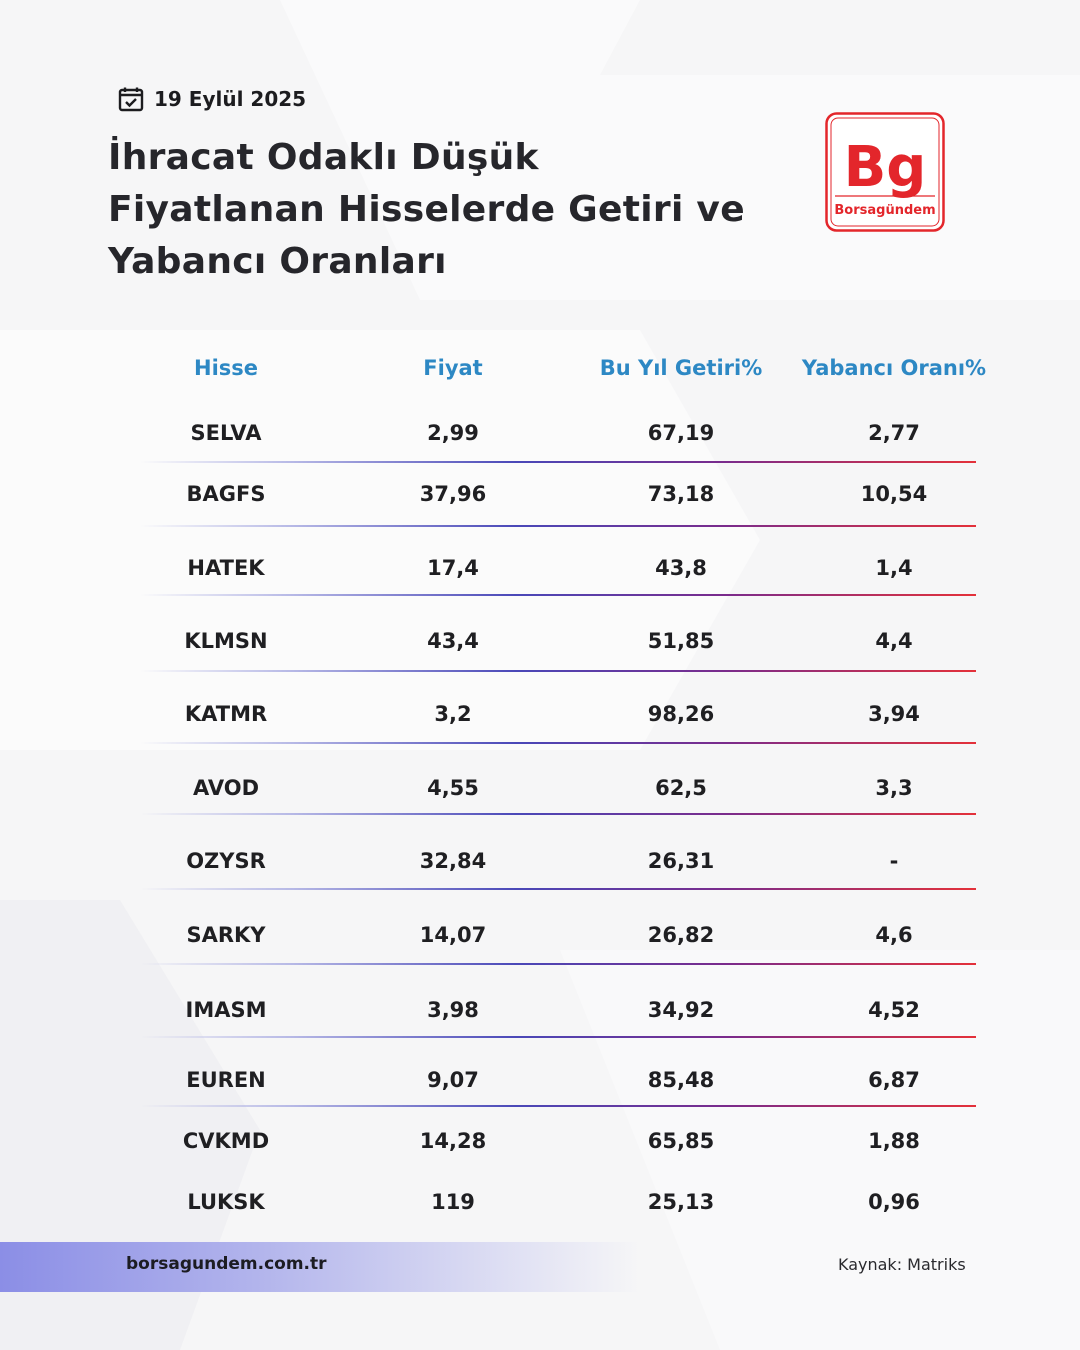 The height and width of the screenshot is (1350, 1080). What do you see at coordinates (681, 641) in the screenshot?
I see `table-cell-col-getiri: 51,85` at bounding box center [681, 641].